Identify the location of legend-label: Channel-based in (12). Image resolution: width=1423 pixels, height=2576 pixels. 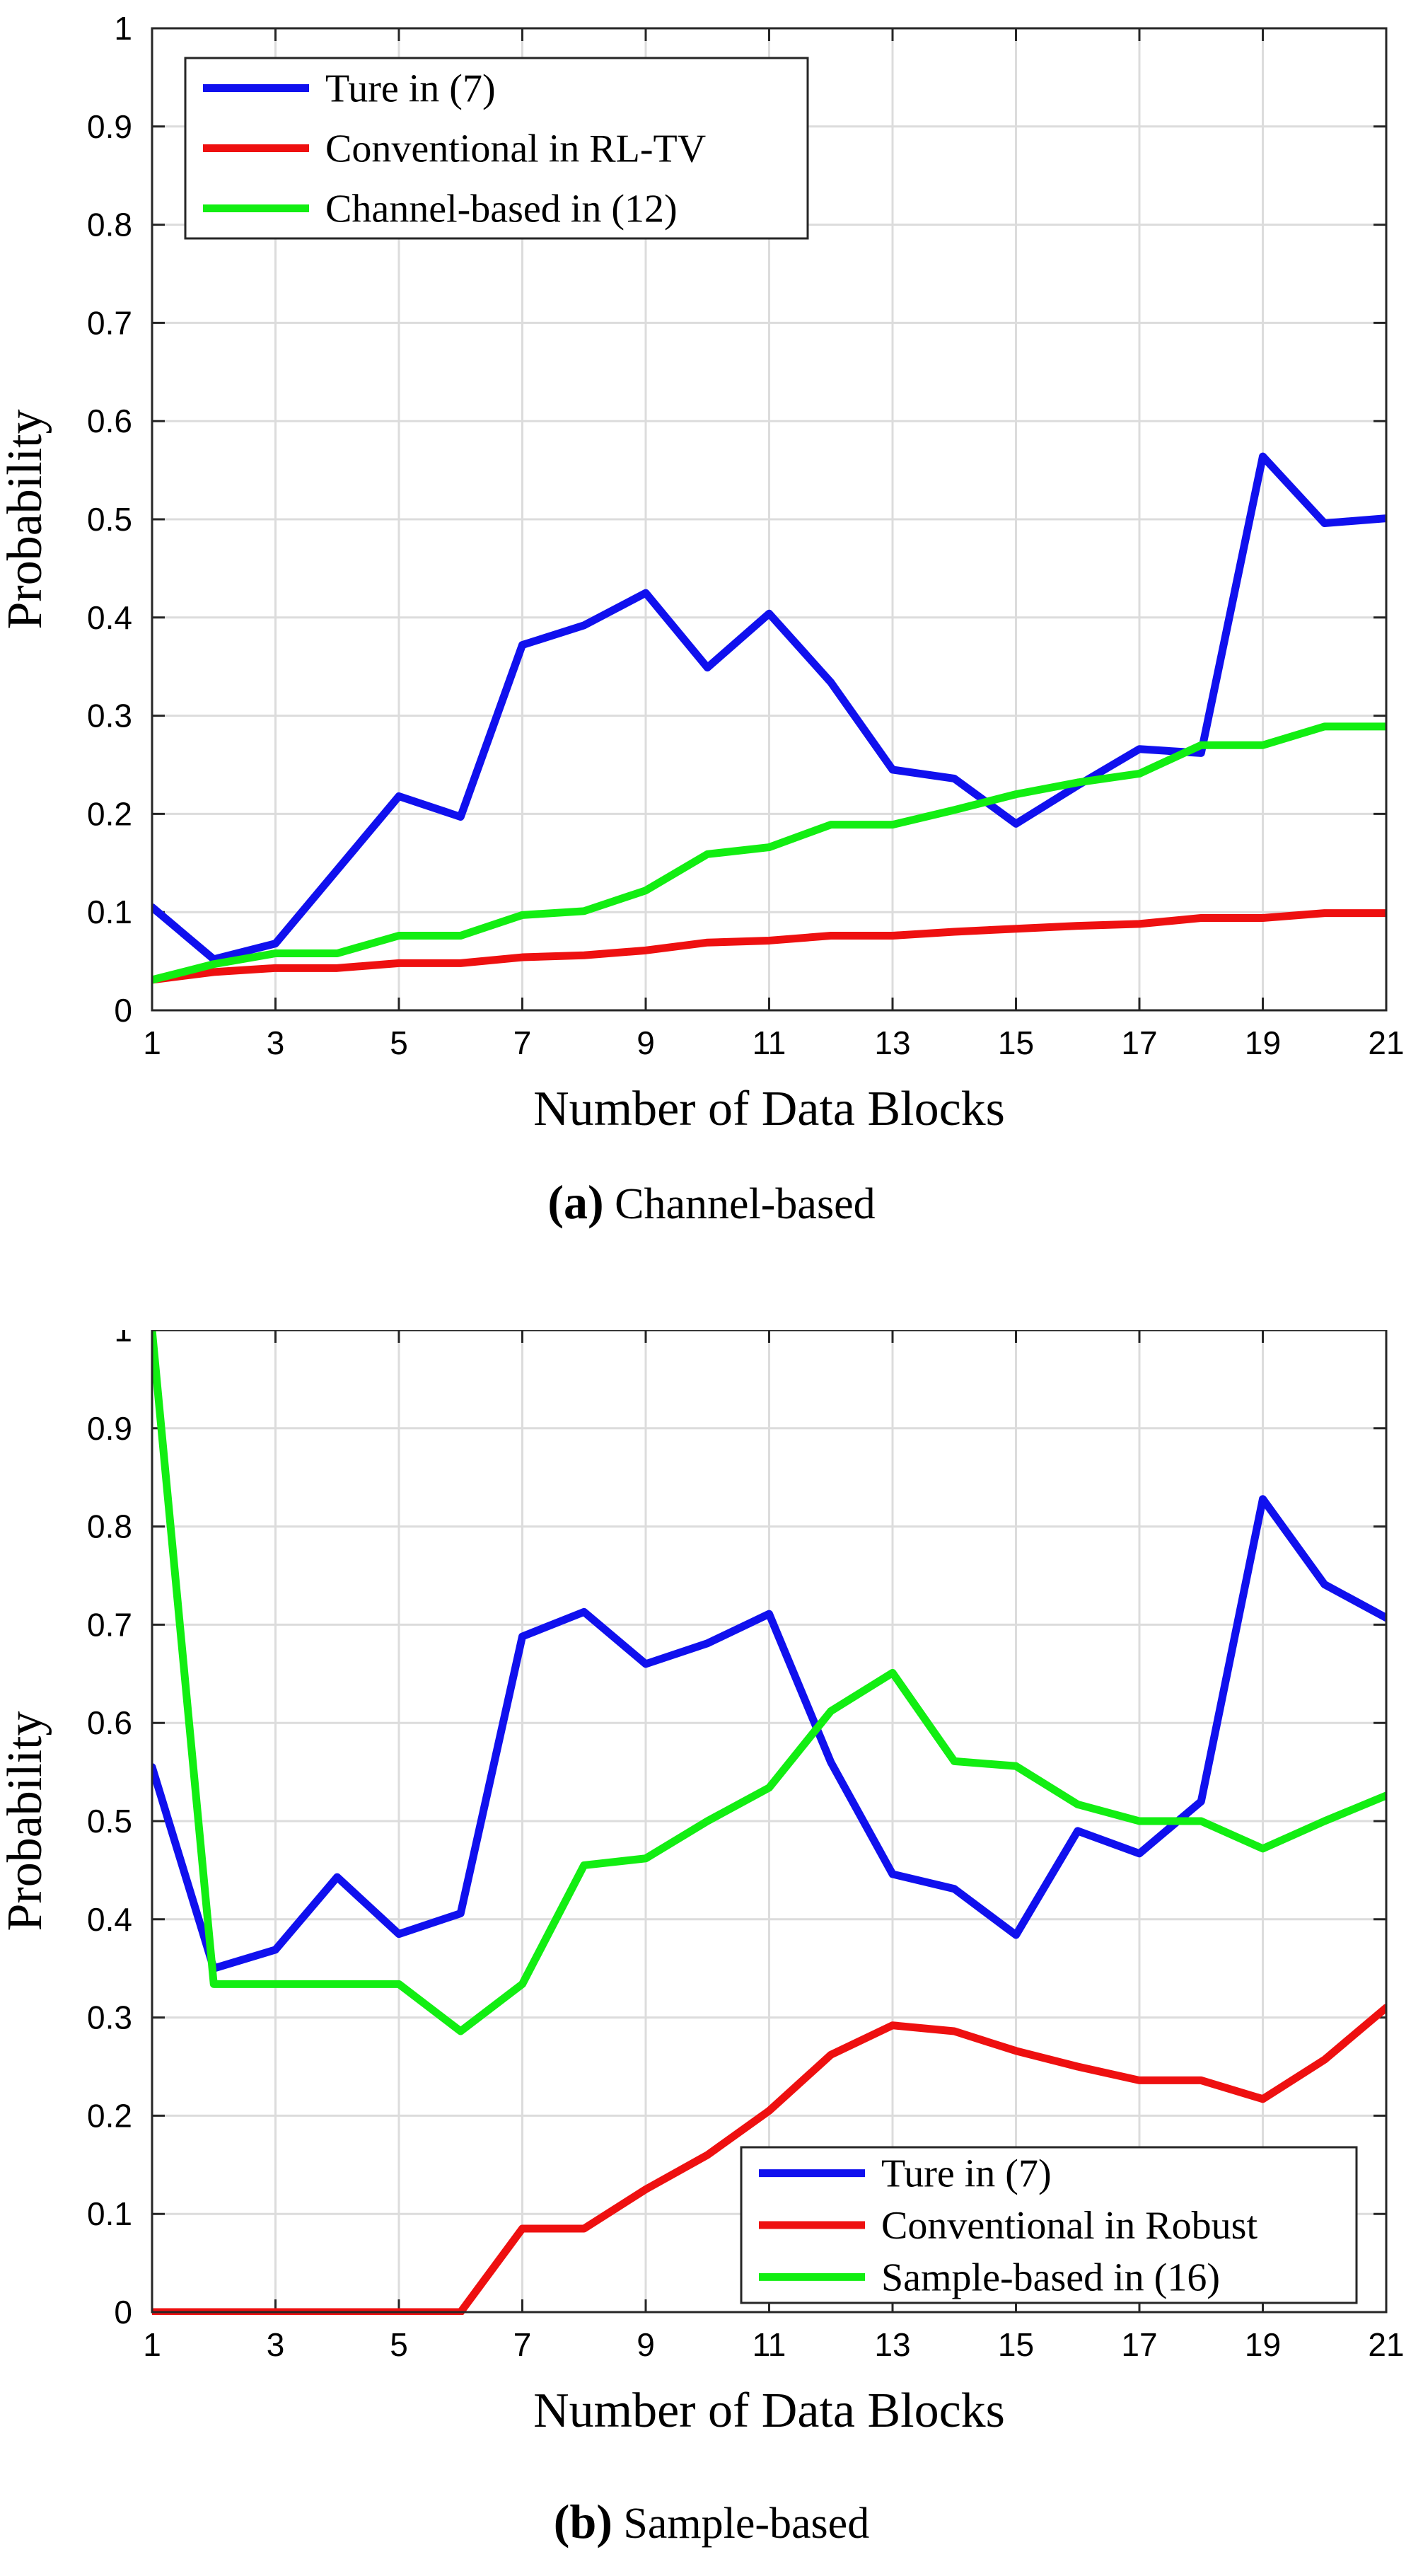
(501, 209).